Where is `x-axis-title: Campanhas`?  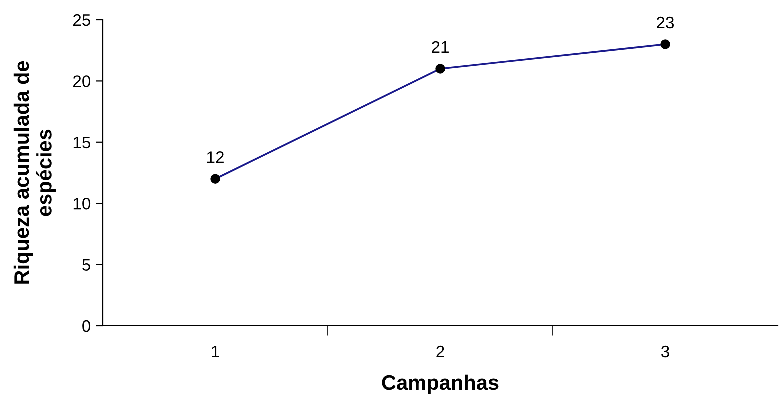 x-axis-title: Campanhas is located at coordinates (440, 384).